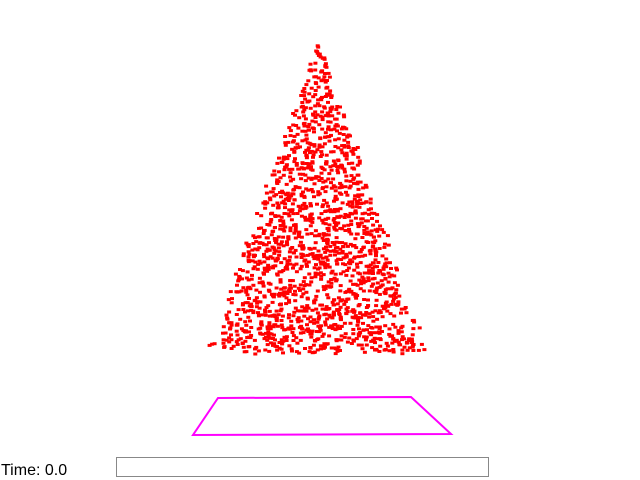  What do you see at coordinates (56, 470) in the screenshot?
I see `time-value: 0.0` at bounding box center [56, 470].